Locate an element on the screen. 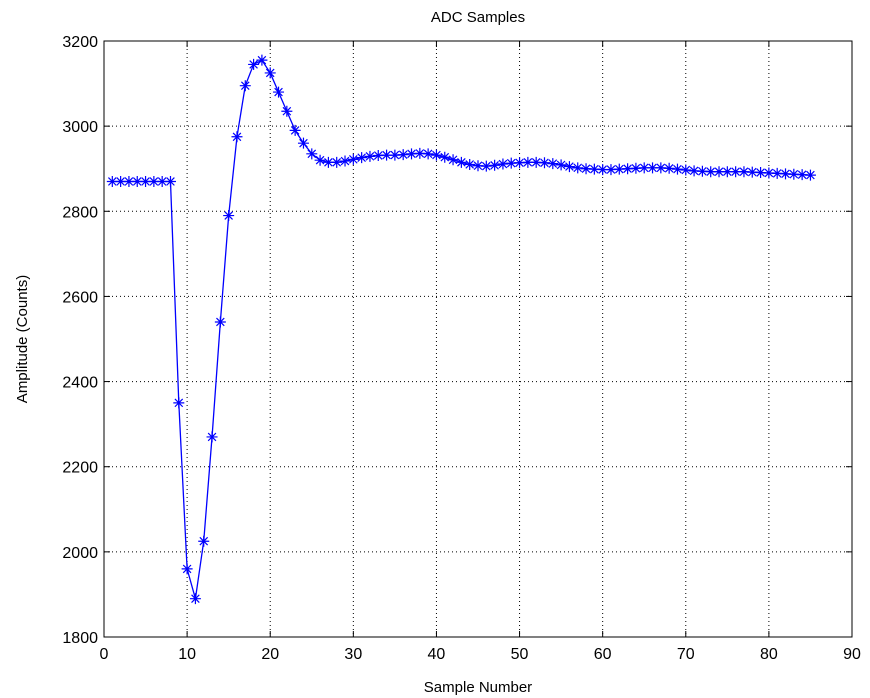 Image resolution: width=870 pixels, height=698 pixels. y-tick-label: 3000 is located at coordinates (80, 127).